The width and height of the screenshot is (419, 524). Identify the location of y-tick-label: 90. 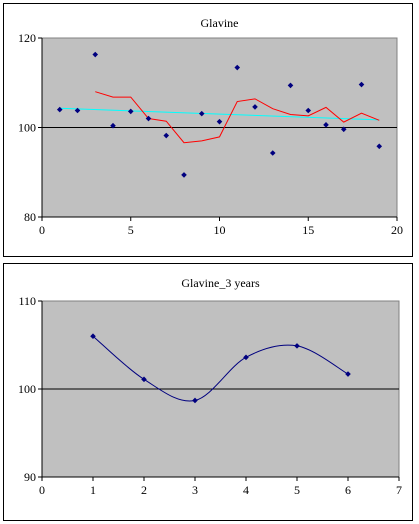
(30, 477).